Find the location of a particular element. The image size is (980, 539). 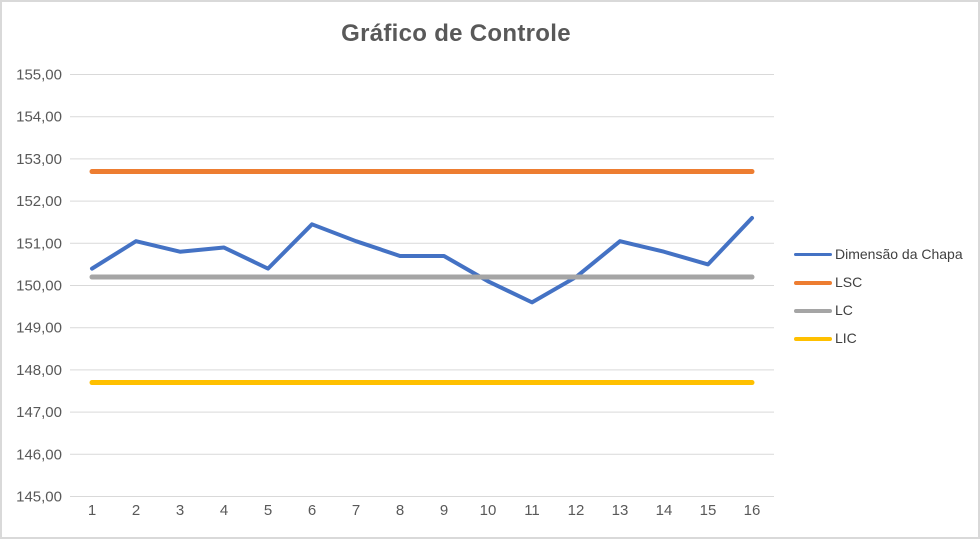

chart-title: Gráfico de Controle is located at coordinates (456, 33).